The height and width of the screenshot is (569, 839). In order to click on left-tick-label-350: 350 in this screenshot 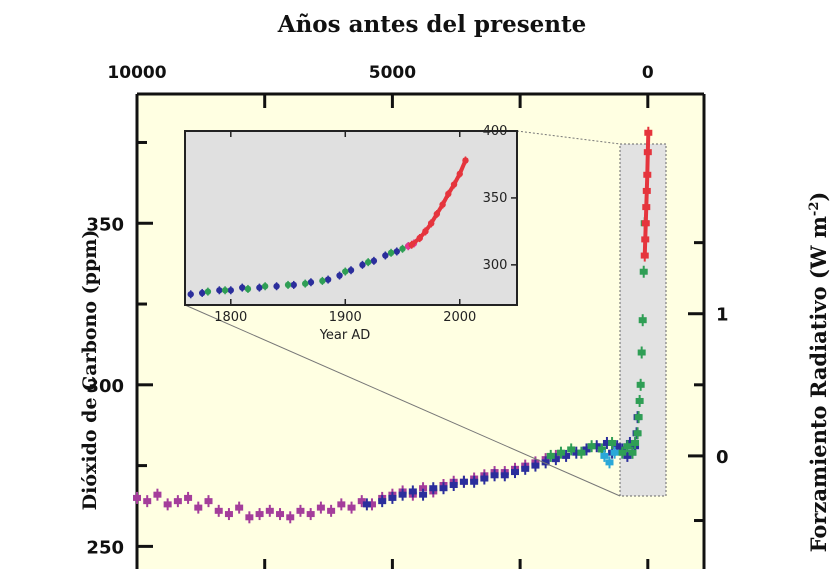, I will do `click(105, 224)`.